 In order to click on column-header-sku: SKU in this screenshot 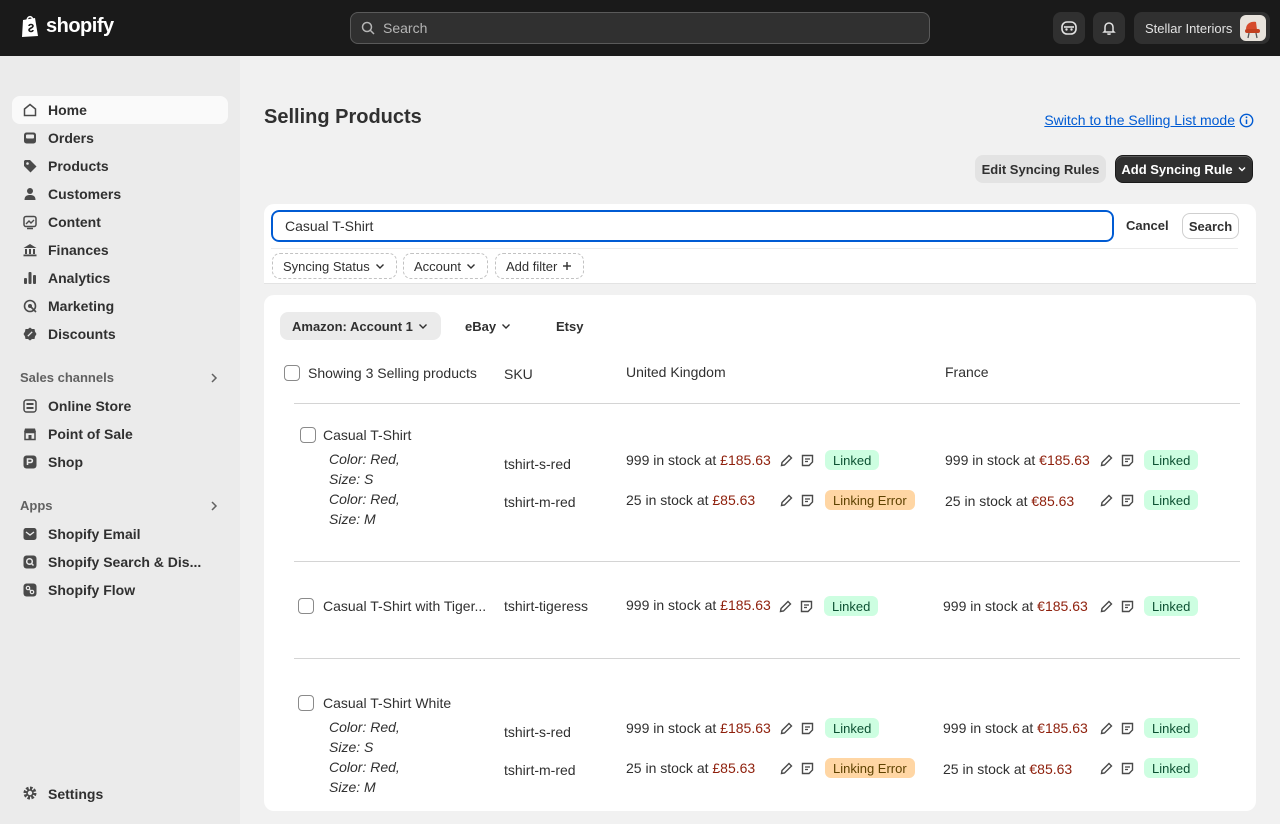, I will do `click(518, 374)`.